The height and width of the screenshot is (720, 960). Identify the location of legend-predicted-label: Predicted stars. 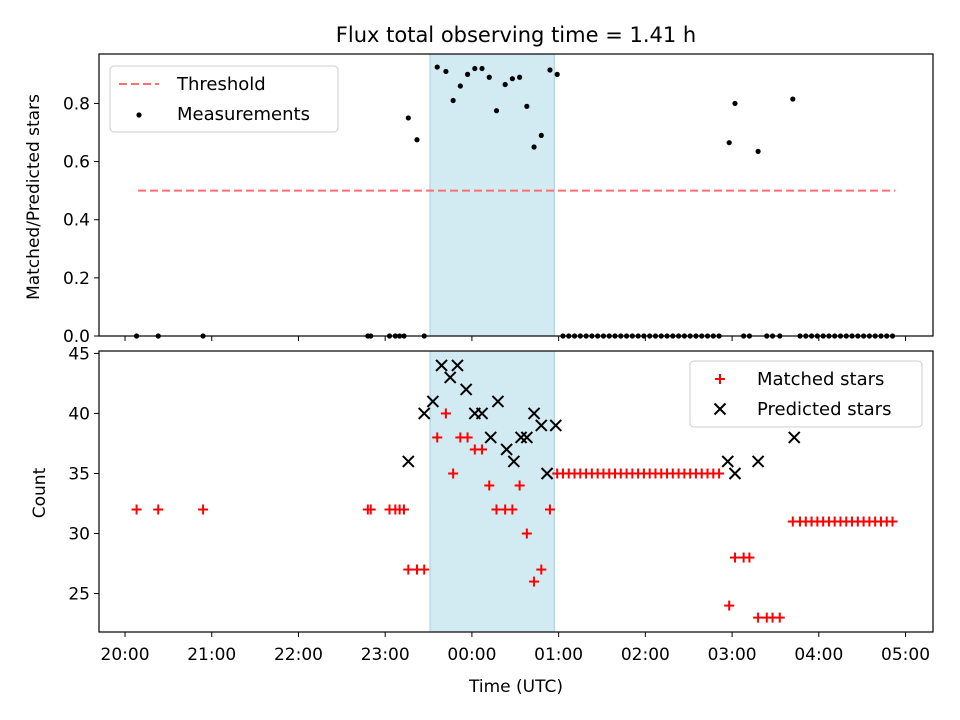
(824, 409).